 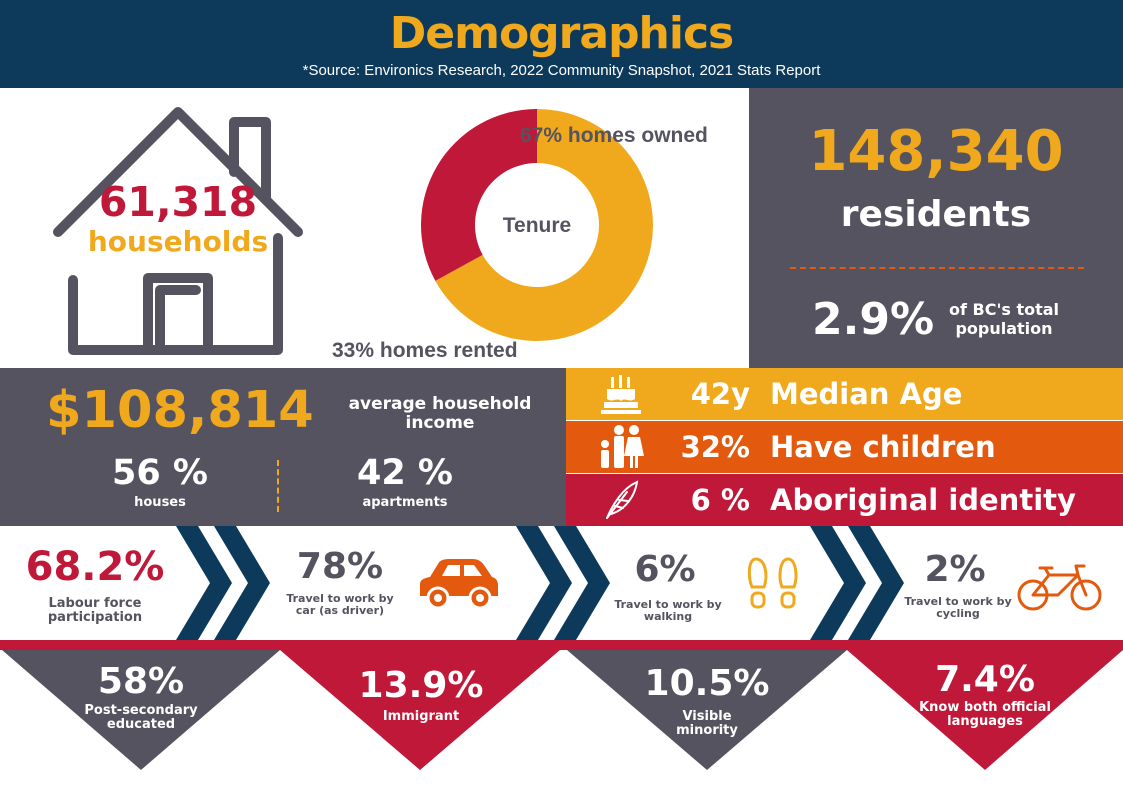 I want to click on education-label: Post-secondary educated, so click(x=141, y=717).